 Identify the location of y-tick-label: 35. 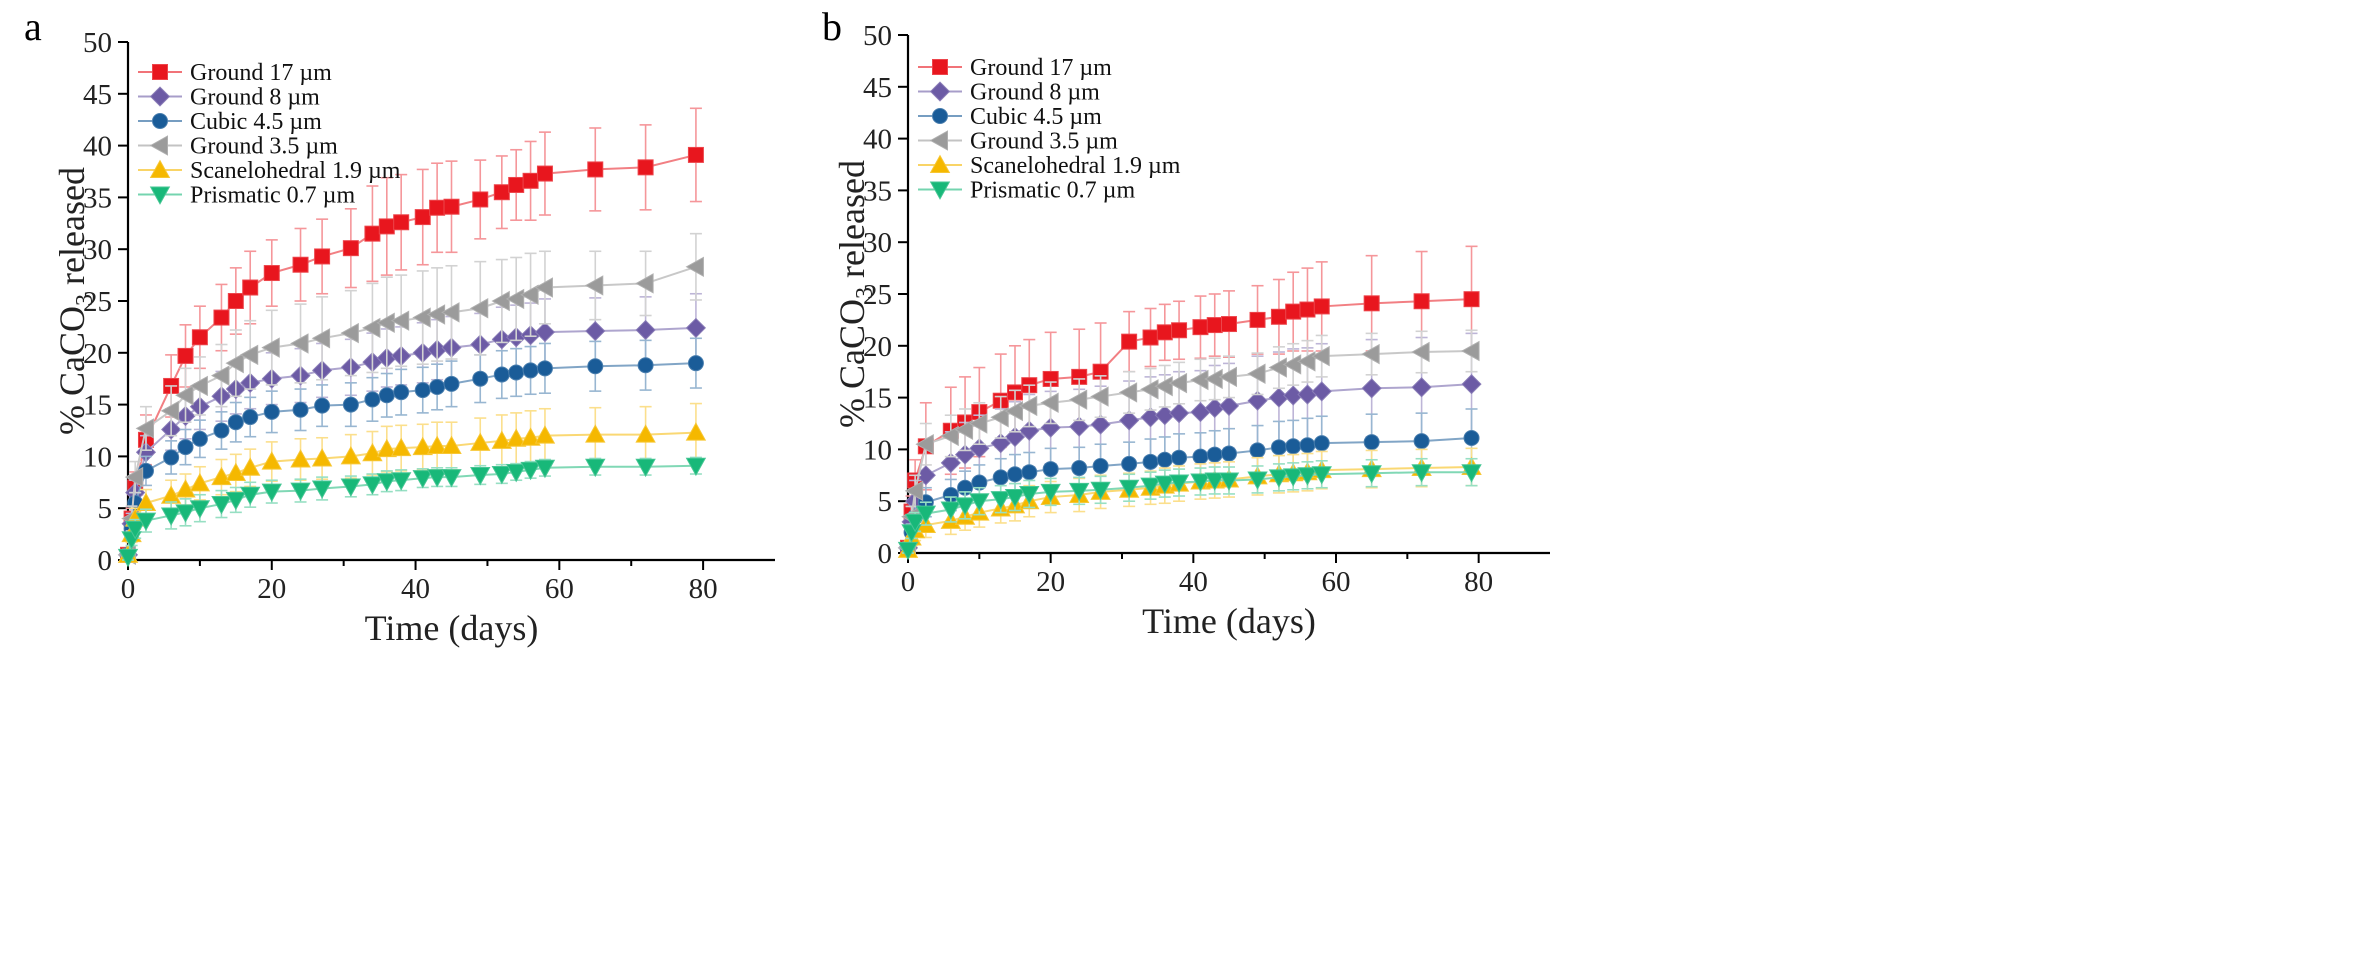
(97, 198).